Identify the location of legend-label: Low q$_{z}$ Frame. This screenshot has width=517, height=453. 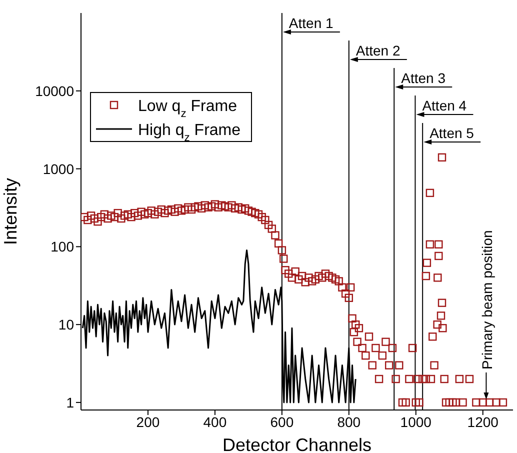
(188, 109).